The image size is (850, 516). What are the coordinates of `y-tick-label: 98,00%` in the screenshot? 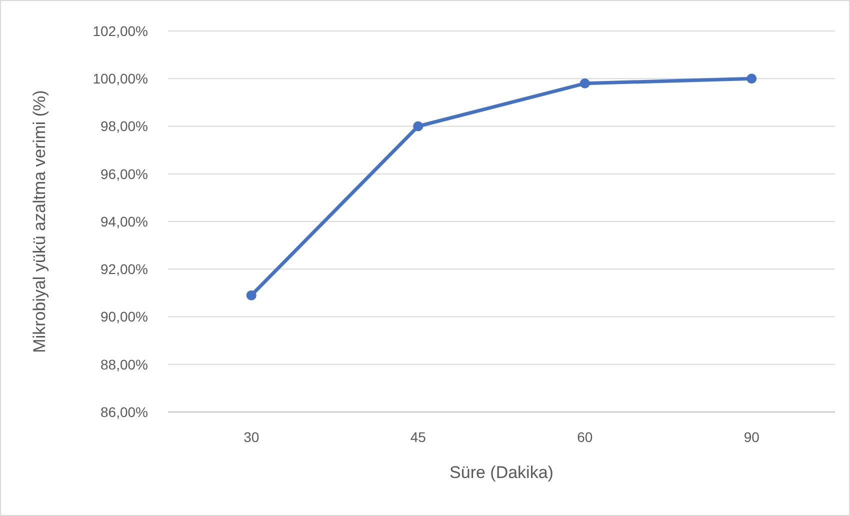 It's located at (124, 126).